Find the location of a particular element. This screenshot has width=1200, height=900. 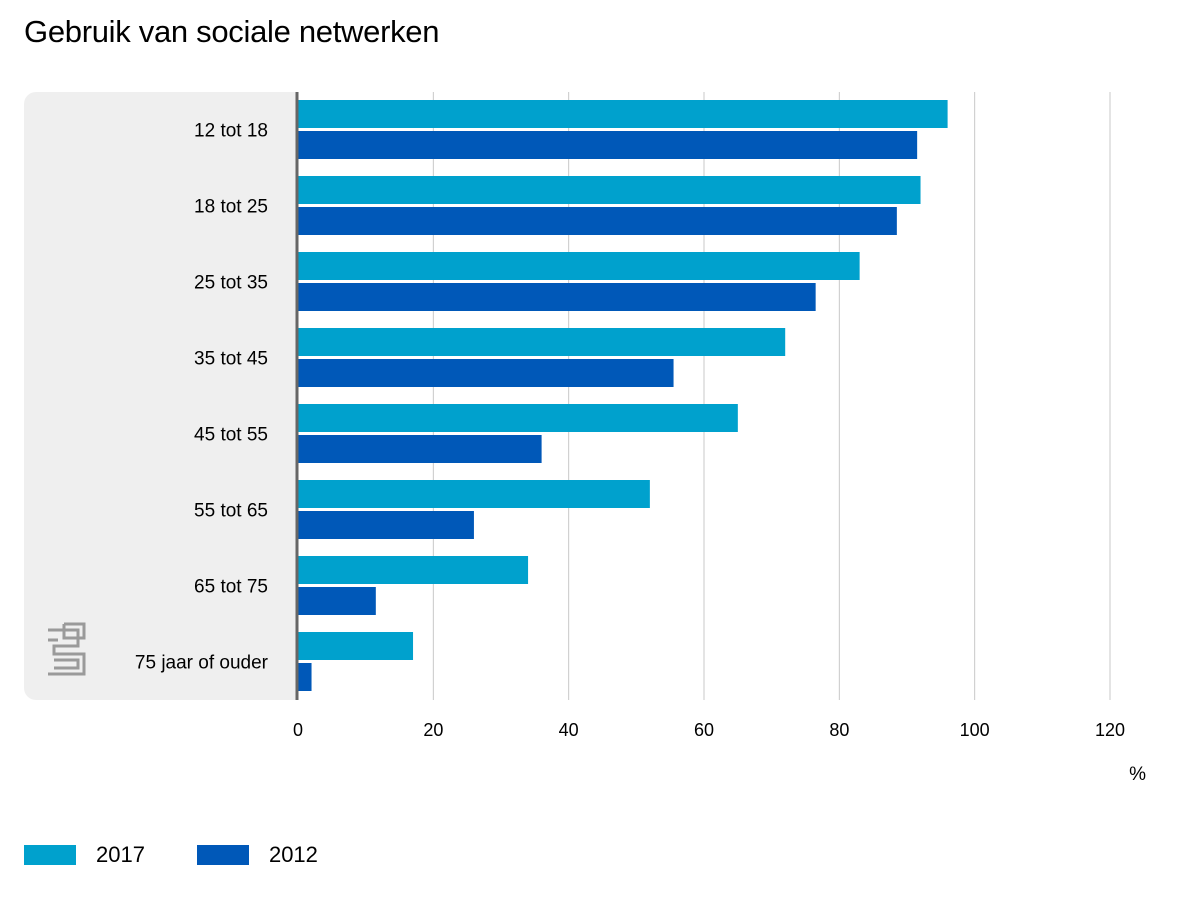

x-unit-label: % is located at coordinates (1137, 774).